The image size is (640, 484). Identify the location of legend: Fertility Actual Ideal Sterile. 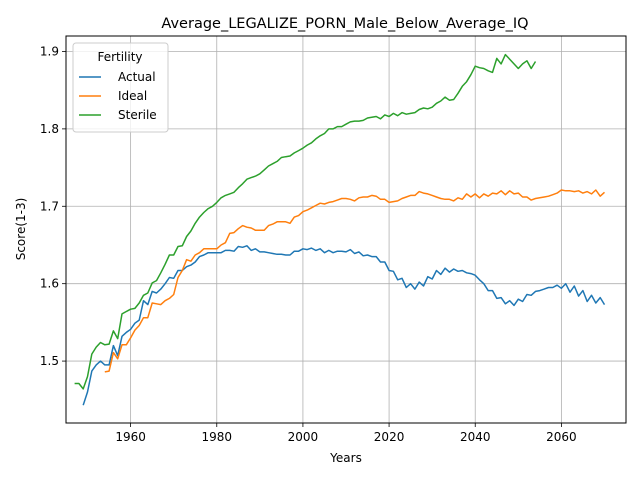
(120, 87).